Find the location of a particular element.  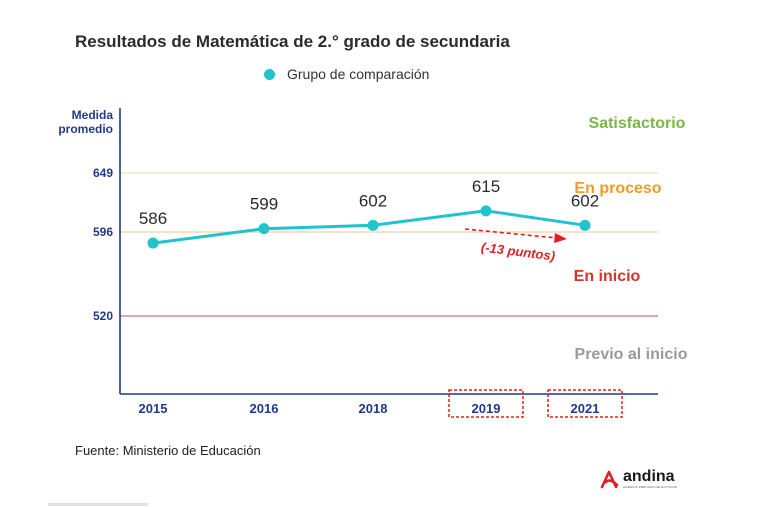

annotation-arrow-line is located at coordinates (511, 233).